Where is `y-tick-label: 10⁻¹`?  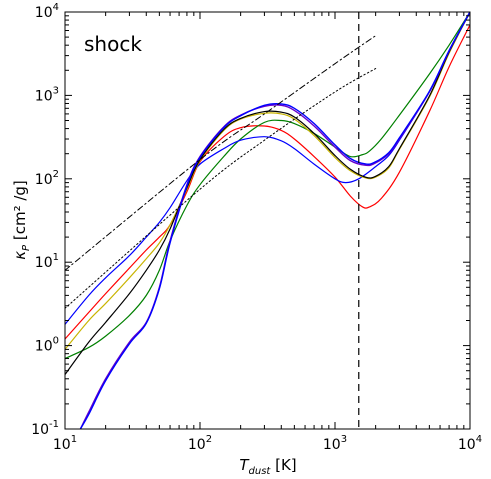 y-tick-label: 10⁻¹ is located at coordinates (45, 428).